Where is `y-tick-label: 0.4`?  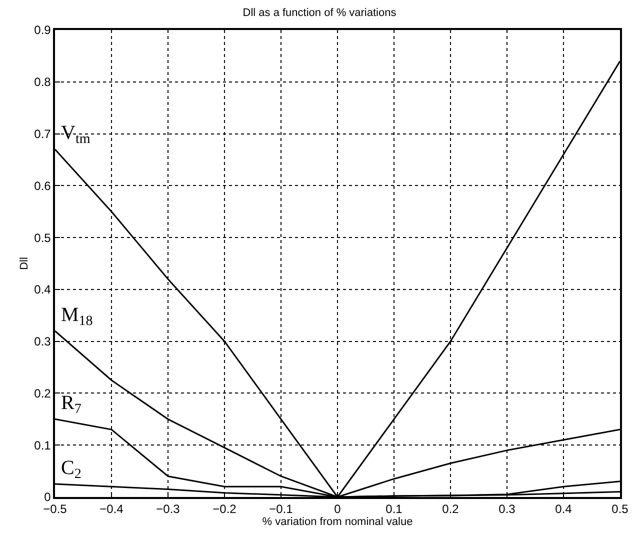
y-tick-label: 0.4 is located at coordinates (43, 289).